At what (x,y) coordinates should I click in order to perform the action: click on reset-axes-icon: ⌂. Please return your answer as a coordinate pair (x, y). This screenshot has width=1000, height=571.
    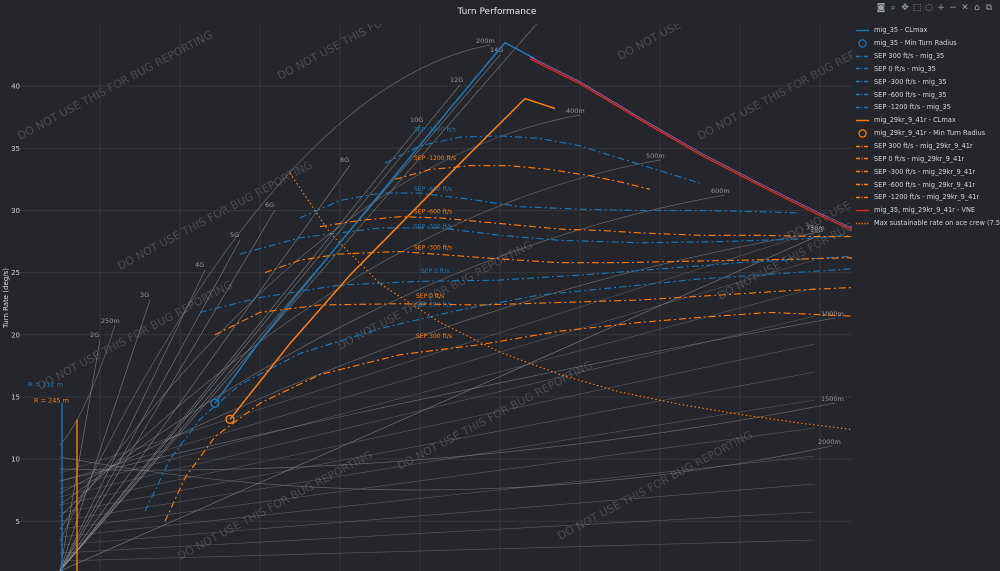
    Looking at the image, I should click on (977, 8).